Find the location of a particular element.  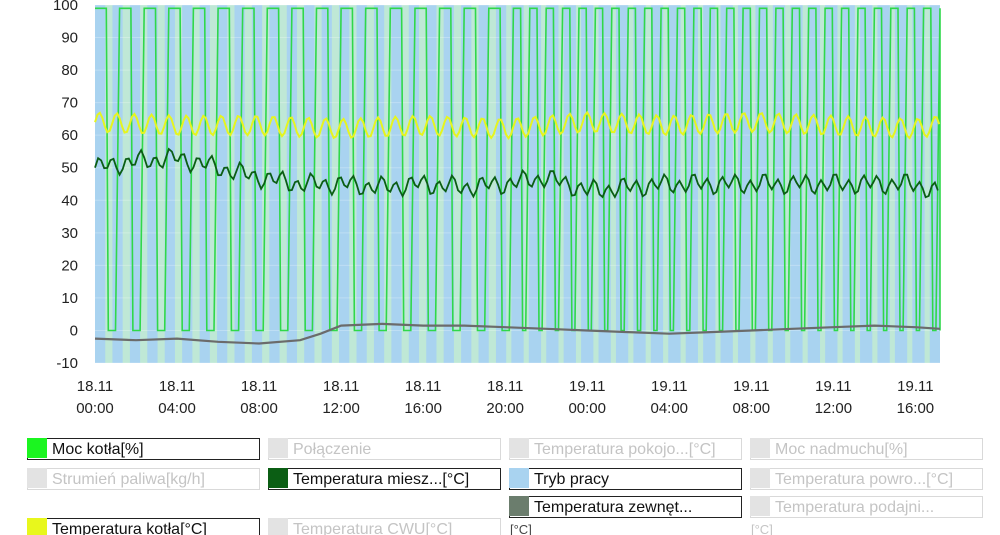

legend-item-strumien-paliwa: Strumień paliwa[kg/h] is located at coordinates (143, 479).